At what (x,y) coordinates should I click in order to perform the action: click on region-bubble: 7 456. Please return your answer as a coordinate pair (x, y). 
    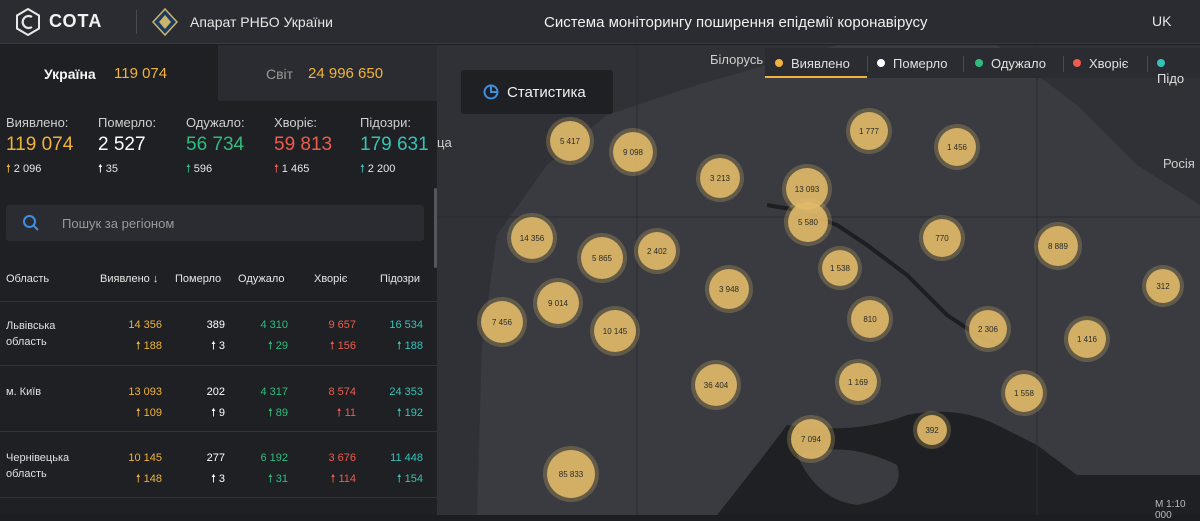
    Looking at the image, I should click on (502, 322).